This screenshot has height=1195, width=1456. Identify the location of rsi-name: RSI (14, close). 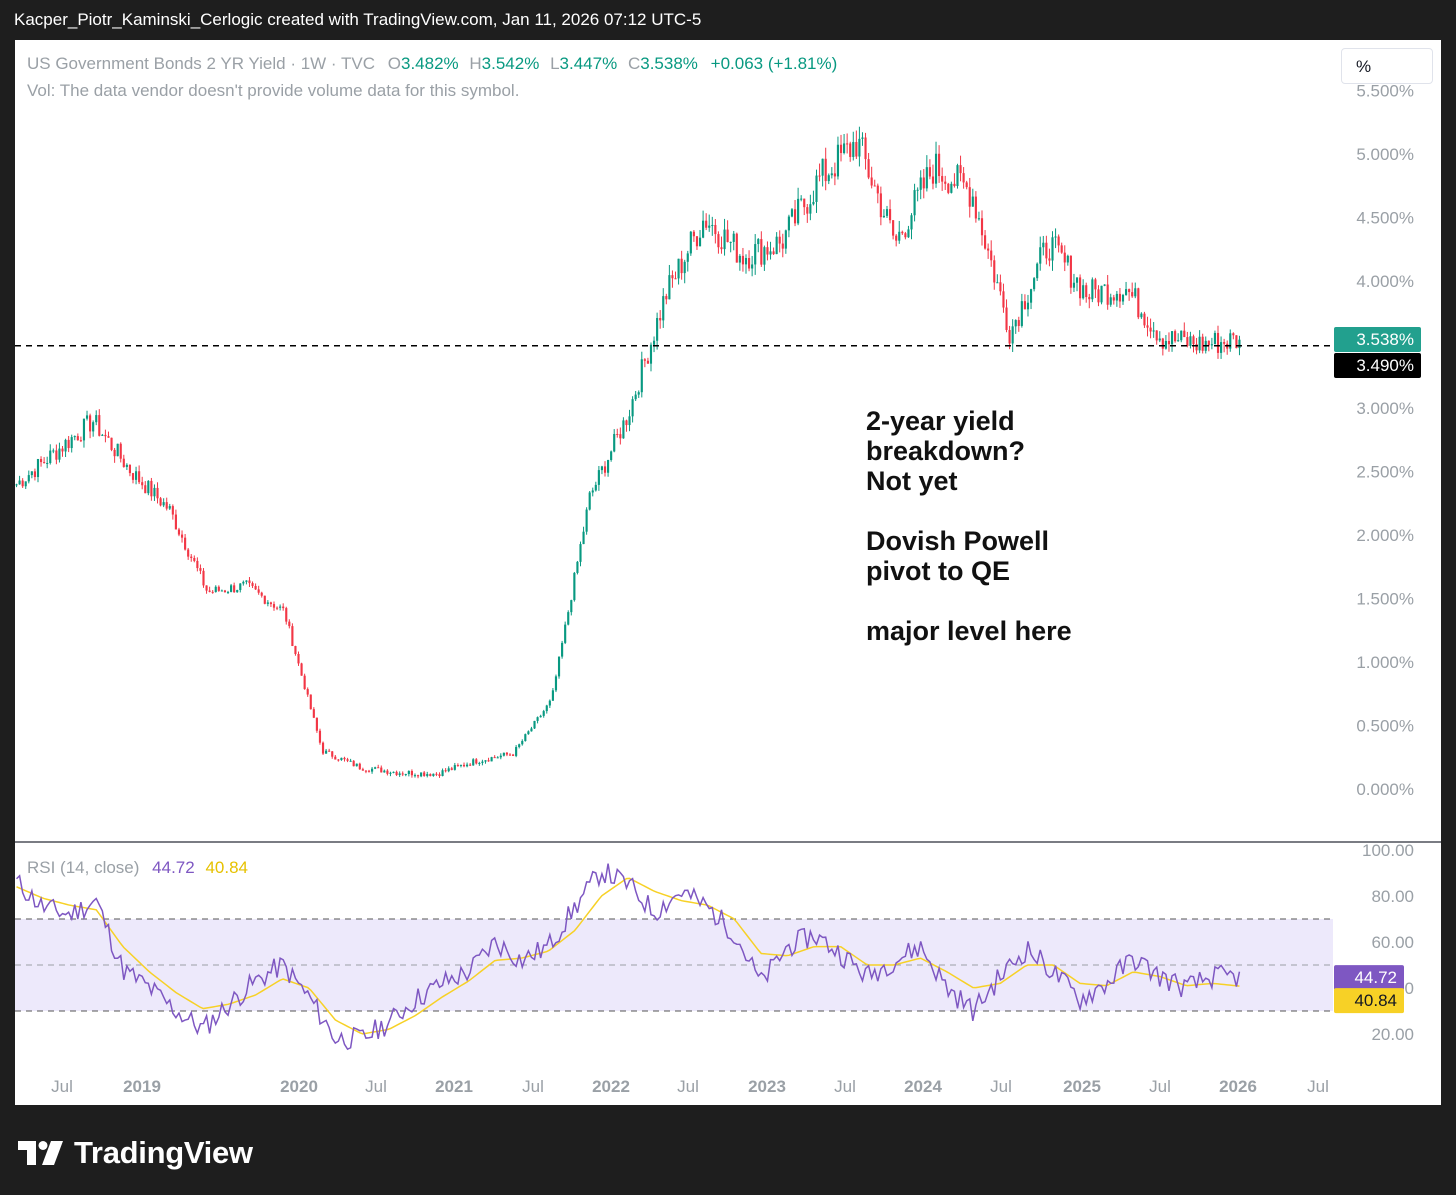
(83, 867).